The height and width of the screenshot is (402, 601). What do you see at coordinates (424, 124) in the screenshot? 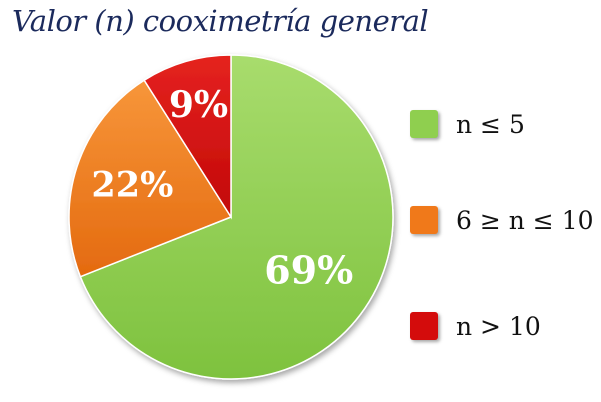
I see `legend-swatch-green` at bounding box center [424, 124].